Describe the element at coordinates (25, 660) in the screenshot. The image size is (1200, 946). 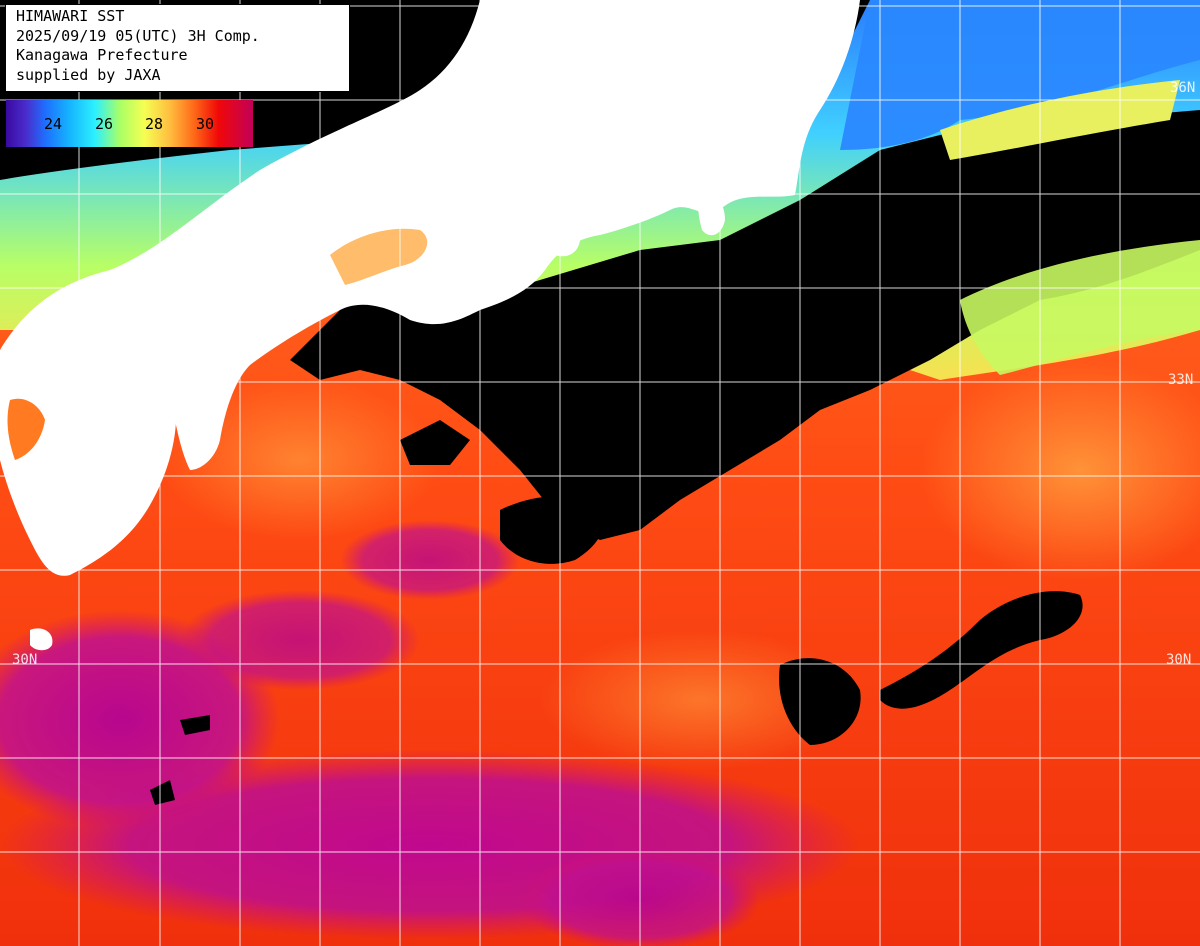
I see `lat-label-30n-left: 30N` at that location.